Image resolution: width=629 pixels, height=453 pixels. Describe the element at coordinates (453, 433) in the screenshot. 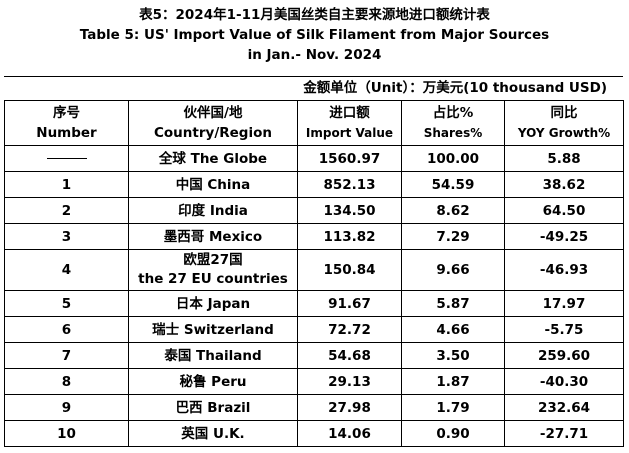

I see `row-share: 0.90` at that location.